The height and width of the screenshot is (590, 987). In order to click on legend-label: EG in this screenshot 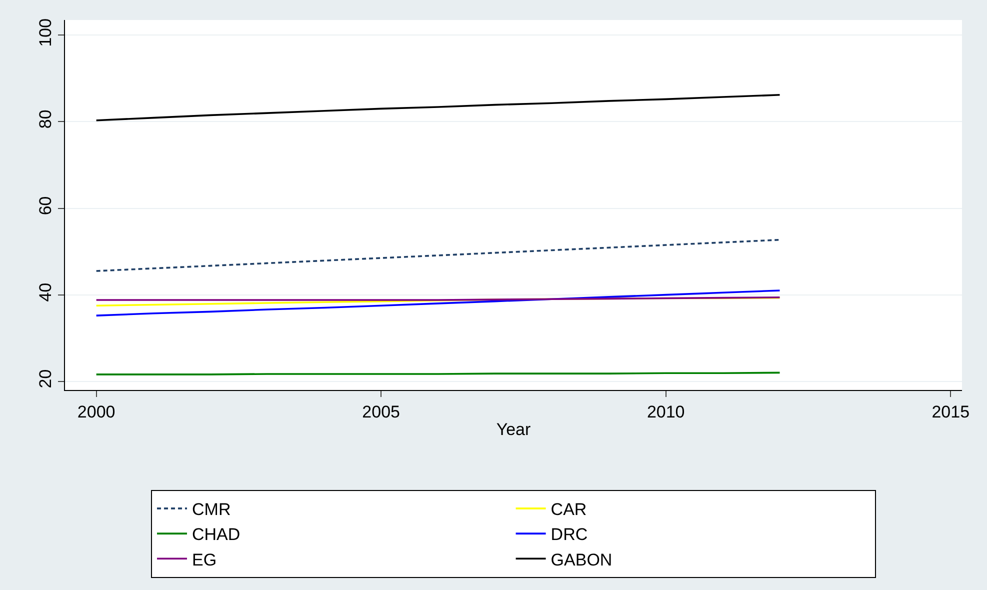, I will do `click(204, 560)`.